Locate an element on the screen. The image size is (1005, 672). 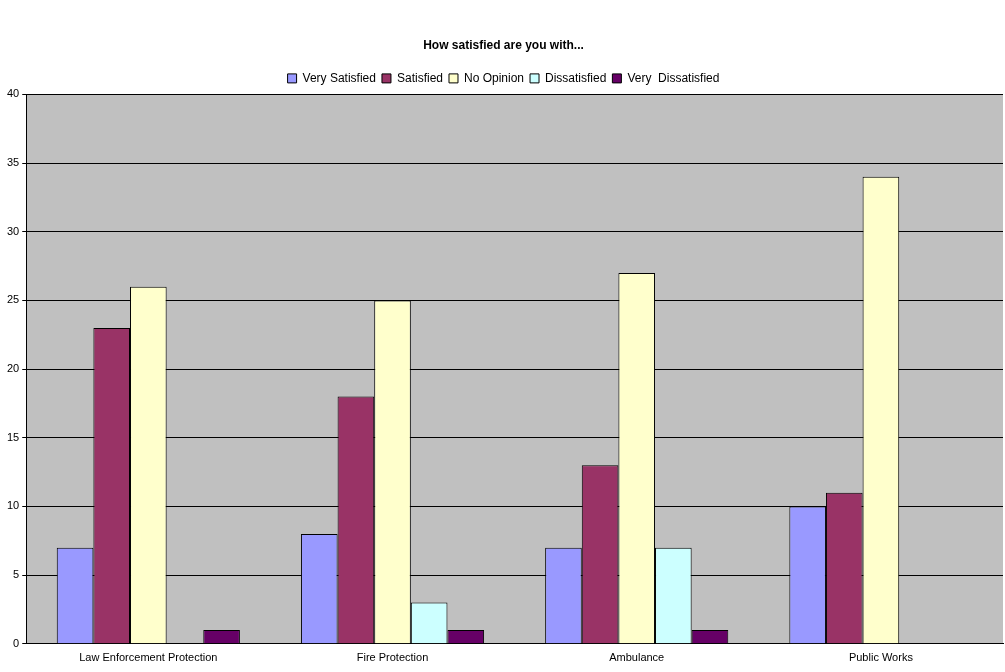
y-tick-label: 30 is located at coordinates (13, 230).